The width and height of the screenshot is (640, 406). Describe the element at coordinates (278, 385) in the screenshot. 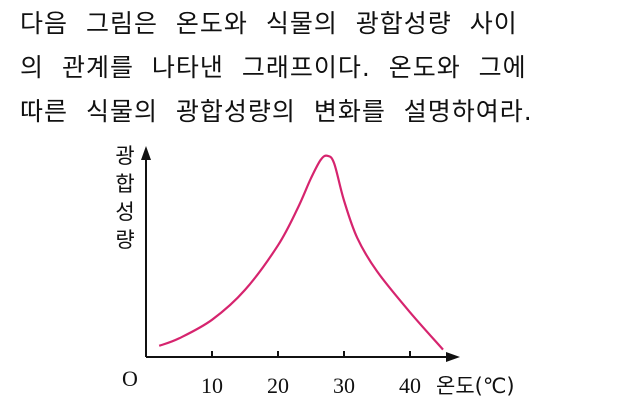

I see `x-tick-label-20: 20` at that location.